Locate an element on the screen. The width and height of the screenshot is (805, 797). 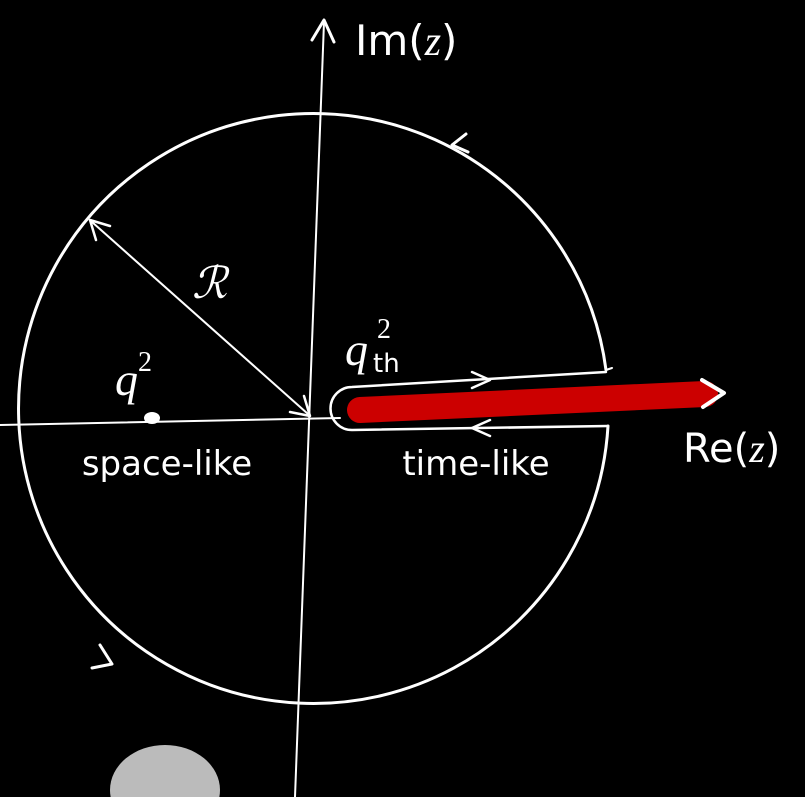
re-label: Re(z) is located at coordinates (731, 449).